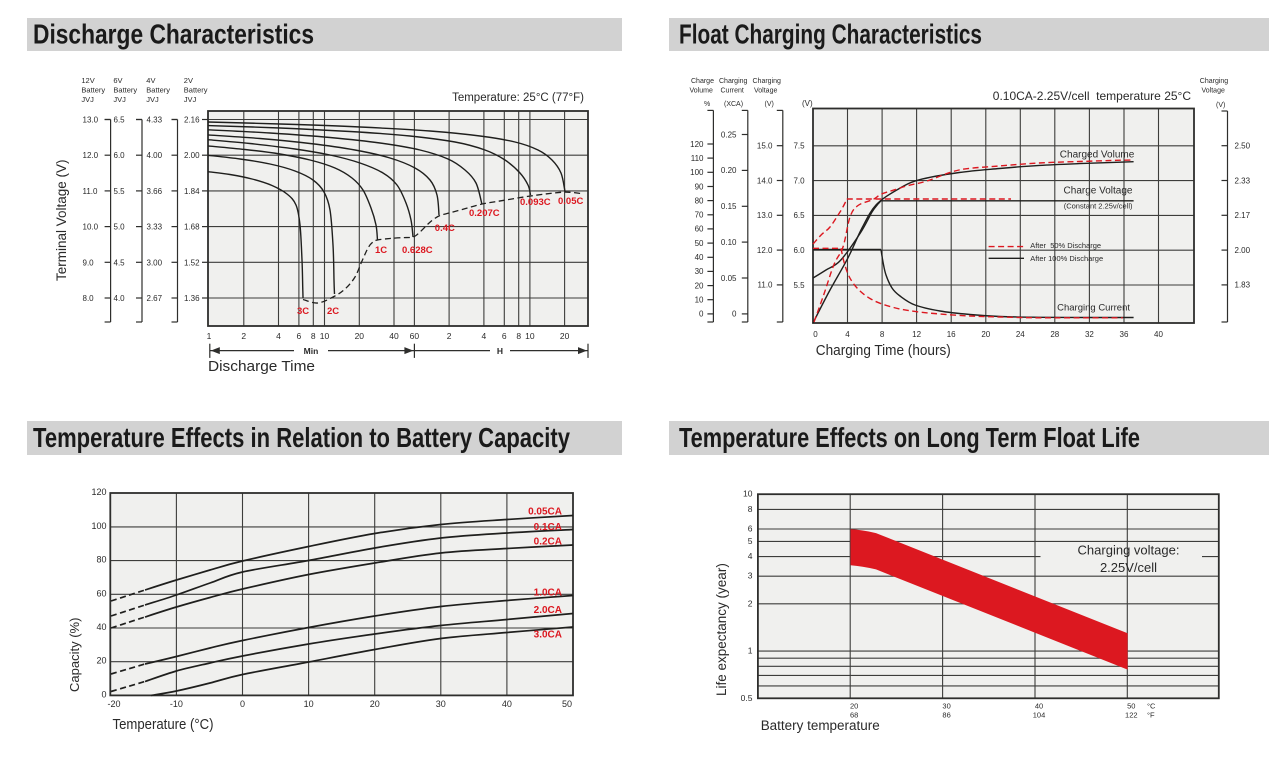 The image size is (1283, 778). What do you see at coordinates (916, 334) in the screenshot?
I see `svg-text: 12` at bounding box center [916, 334].